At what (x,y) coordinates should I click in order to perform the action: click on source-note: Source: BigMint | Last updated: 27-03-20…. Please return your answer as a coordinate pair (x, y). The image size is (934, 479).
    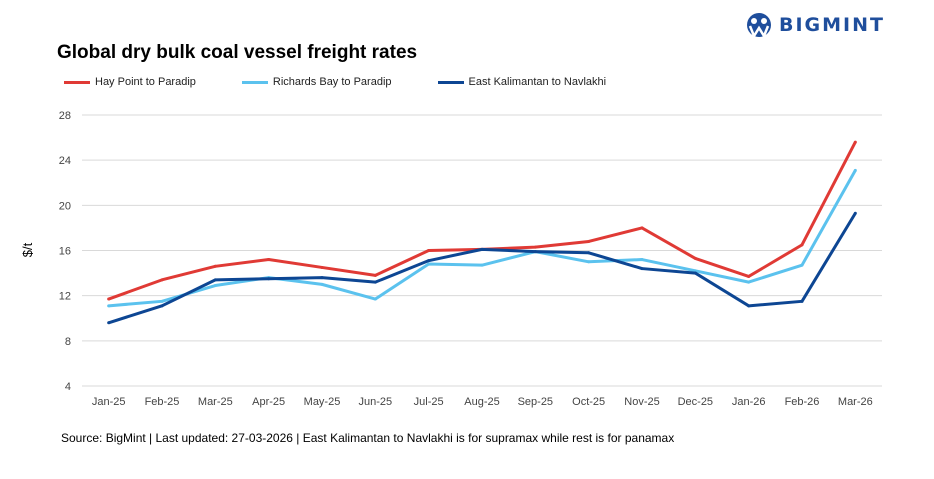
    Looking at the image, I should click on (368, 438).